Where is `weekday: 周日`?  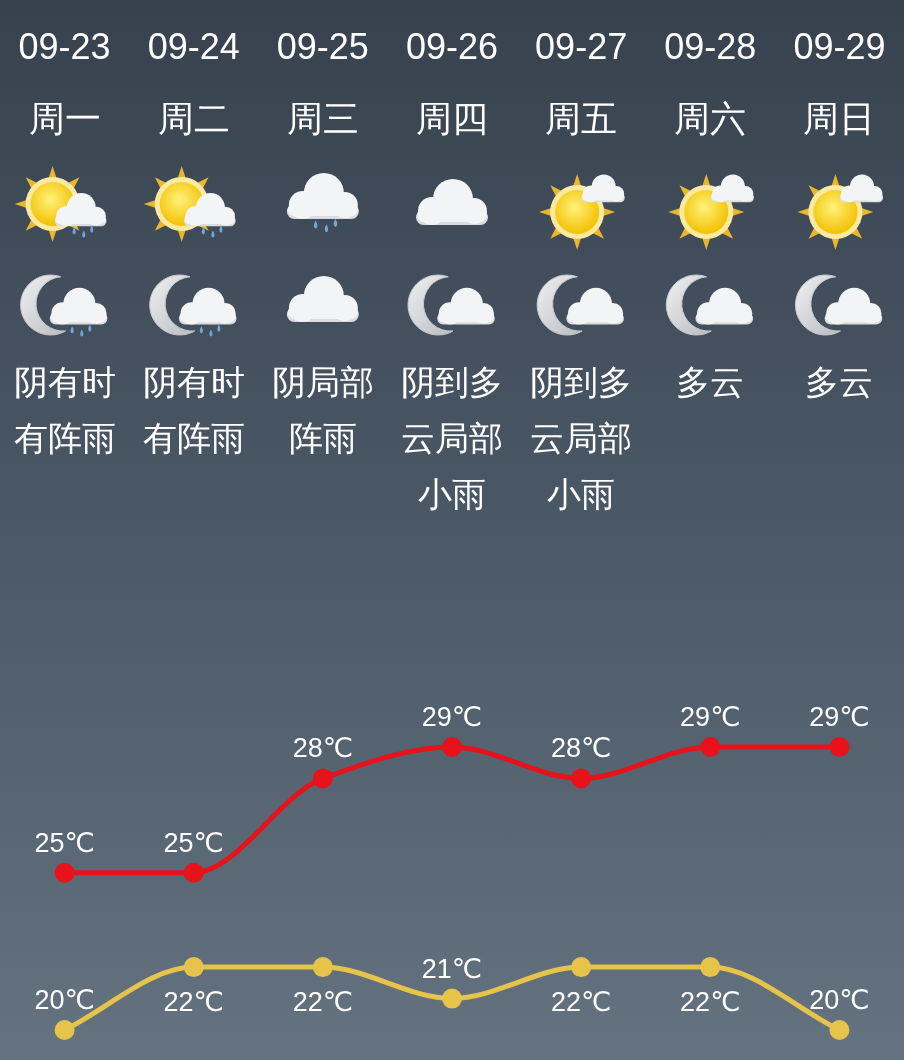
weekday: 周日 is located at coordinates (839, 118).